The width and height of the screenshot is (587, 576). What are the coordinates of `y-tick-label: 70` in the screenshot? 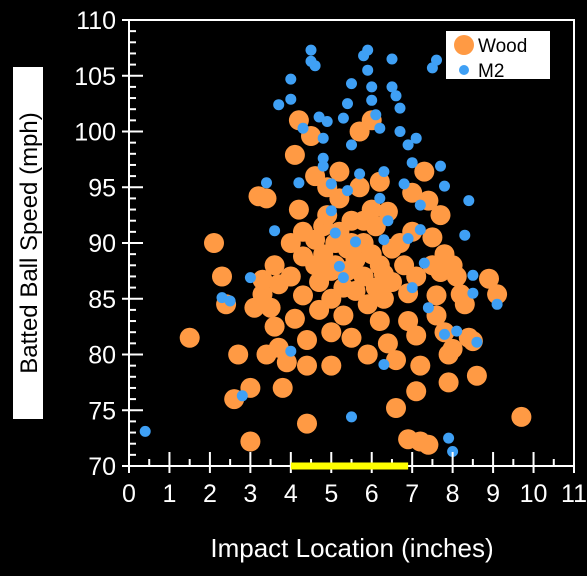 It's located at (102, 467).